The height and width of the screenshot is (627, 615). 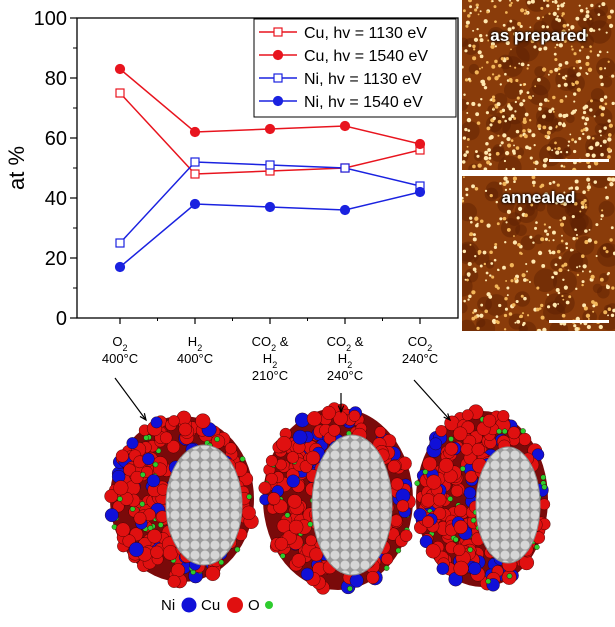 What do you see at coordinates (269, 605) in the screenshot?
I see `legend-o-swatch` at bounding box center [269, 605].